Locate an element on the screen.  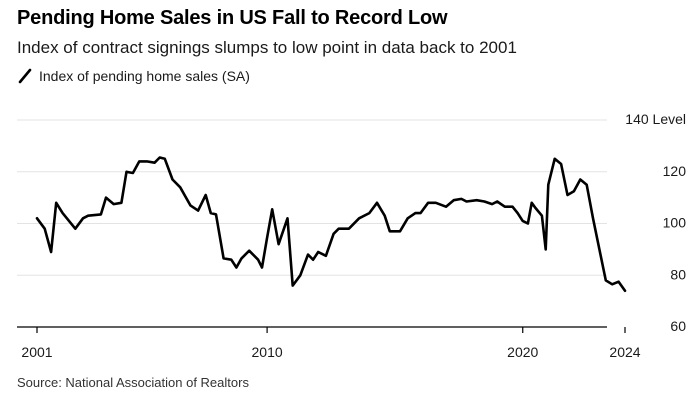
y-tick-label: 60 is located at coordinates (678, 326).